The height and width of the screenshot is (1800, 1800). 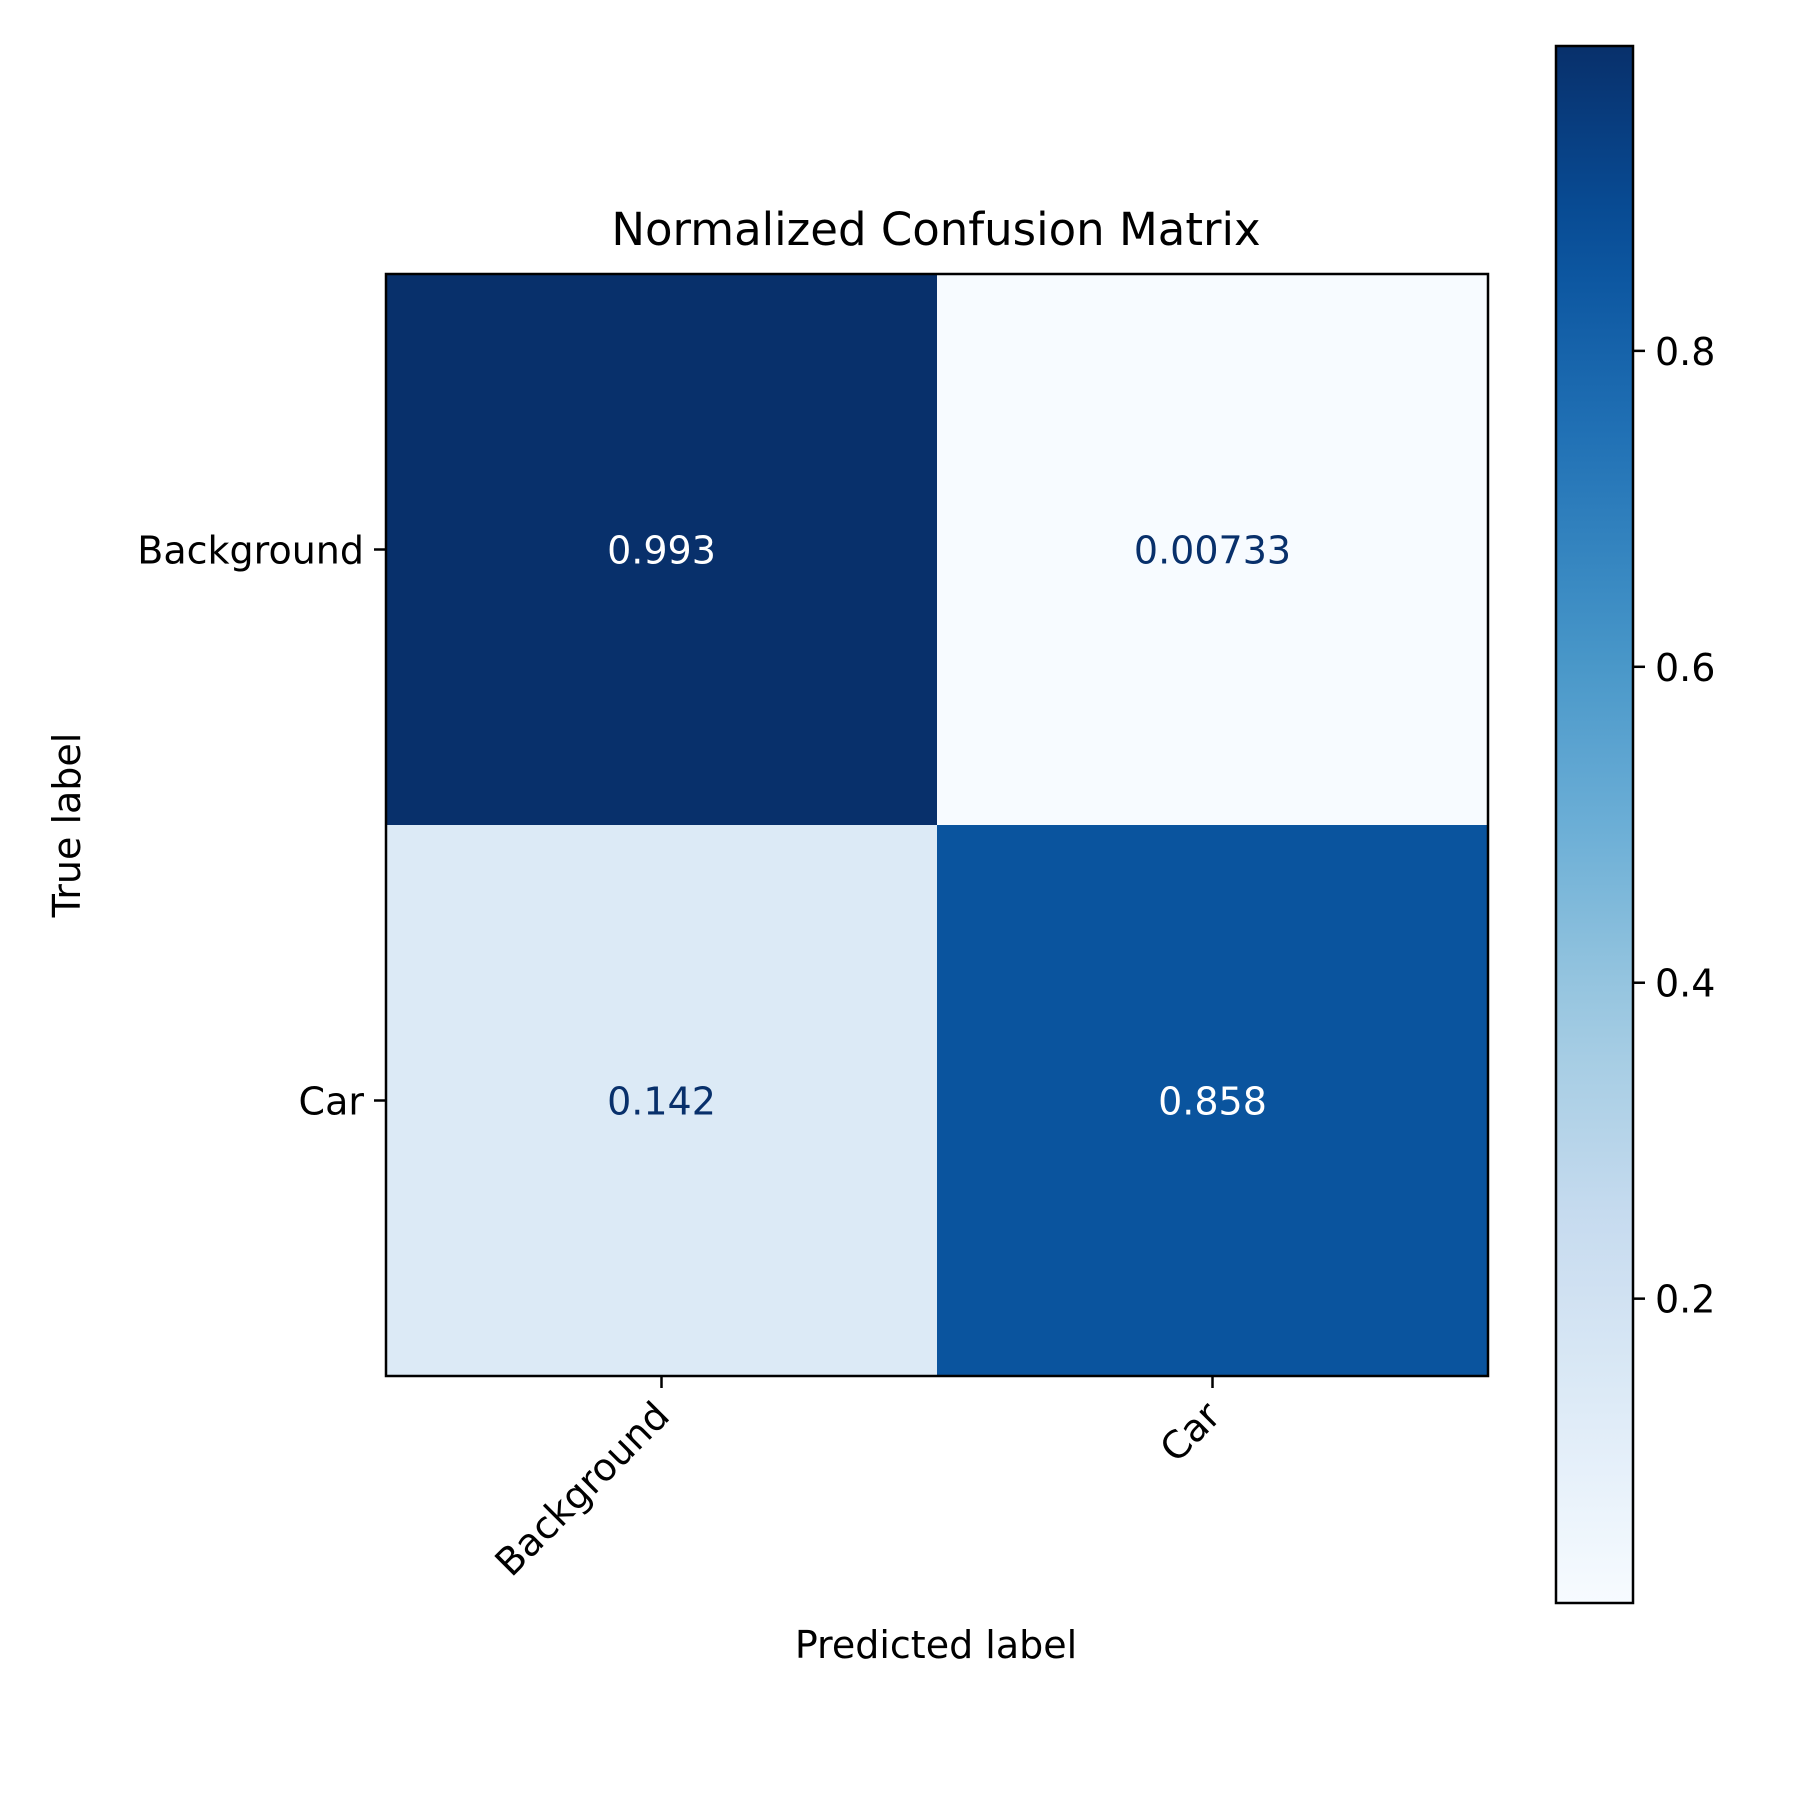 What do you see at coordinates (1685, 352) in the screenshot?
I see `colorbar-tick-label: 0.8` at bounding box center [1685, 352].